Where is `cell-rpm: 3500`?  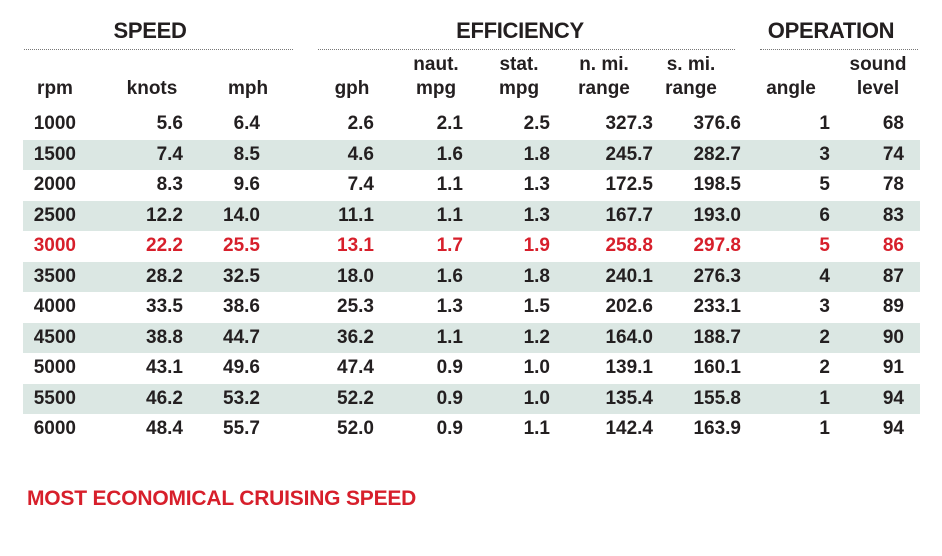 cell-rpm: 3500 is located at coordinates (54, 276).